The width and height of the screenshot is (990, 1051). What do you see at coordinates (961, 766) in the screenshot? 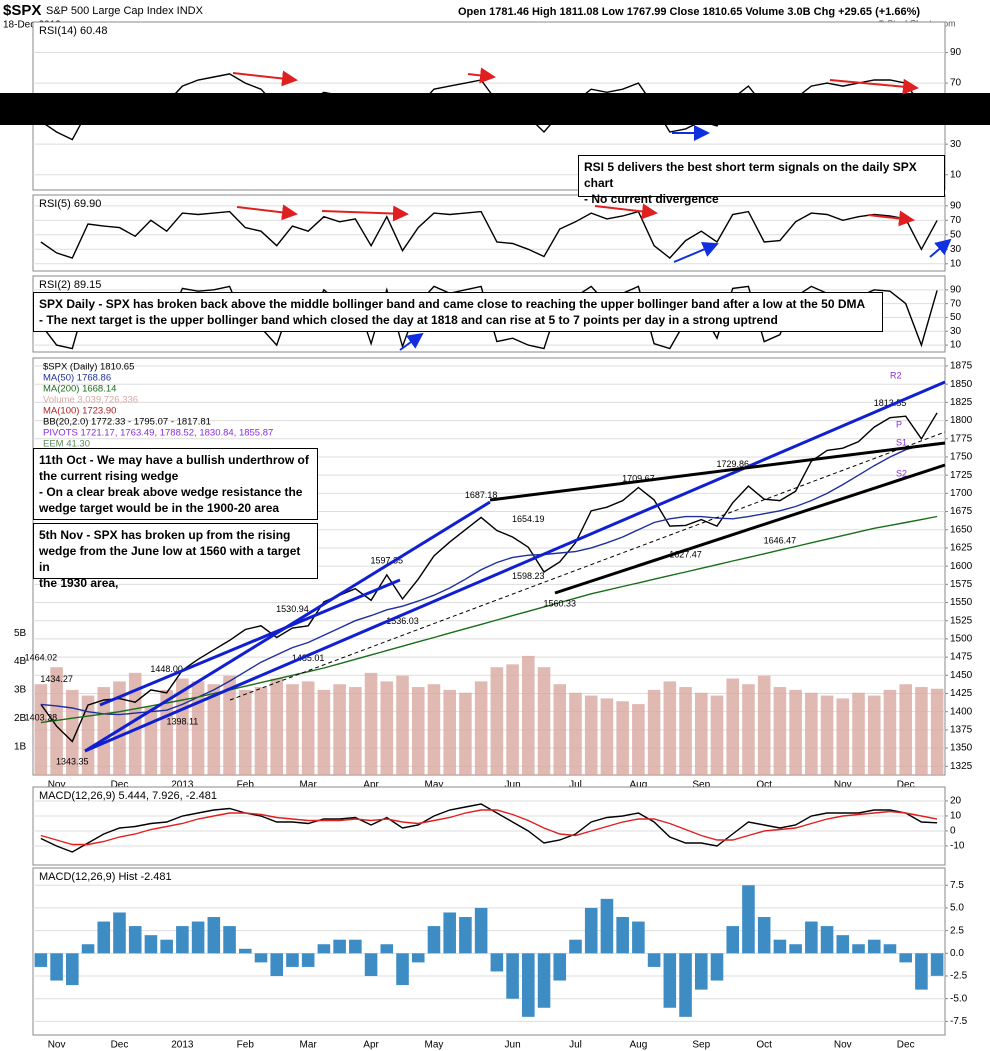
I see `y-tick-label: 1325` at bounding box center [961, 766].